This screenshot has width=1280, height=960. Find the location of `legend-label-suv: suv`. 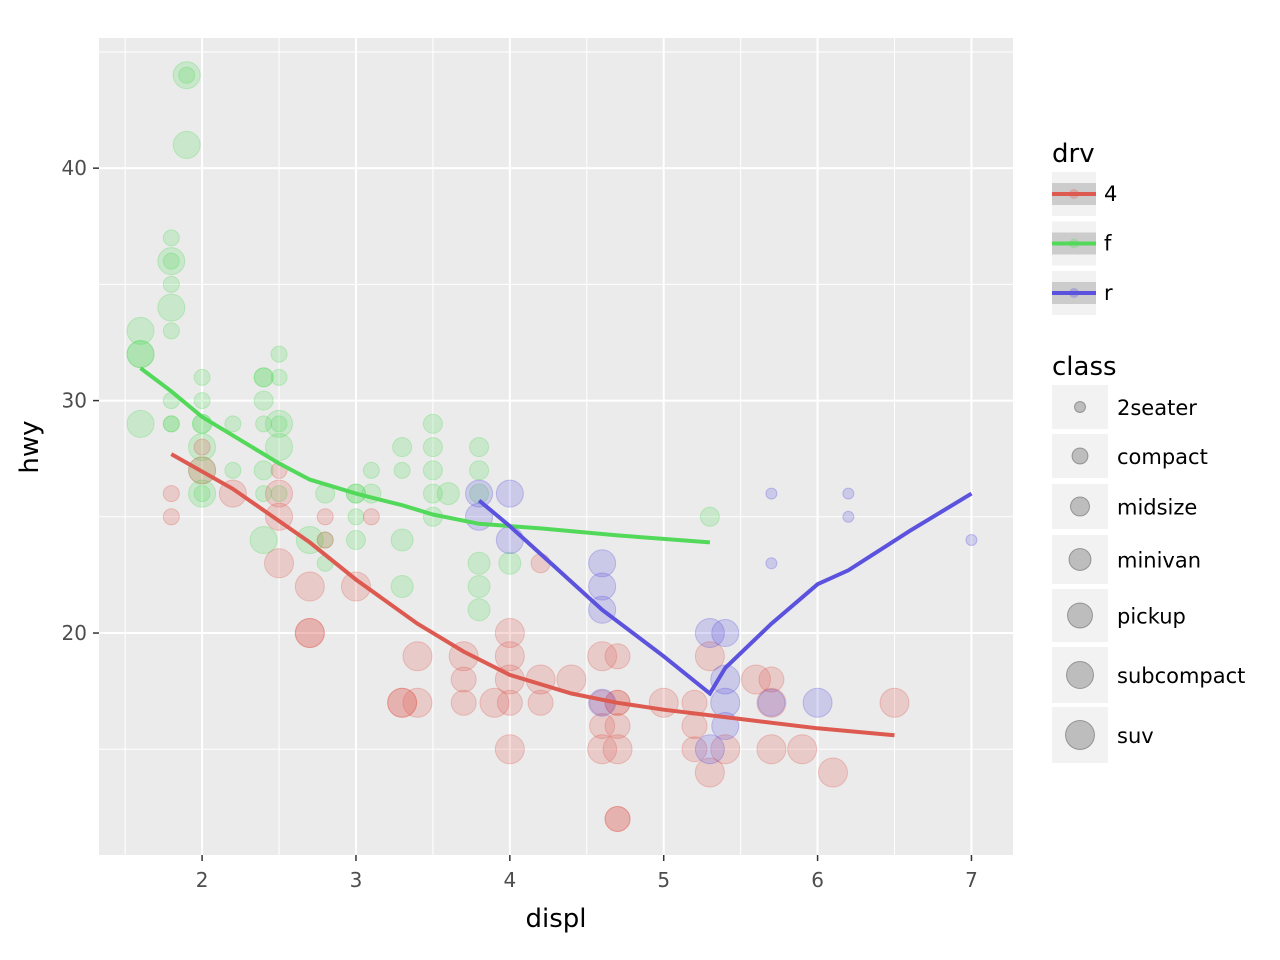

legend-label-suv: suv is located at coordinates (1135, 736).